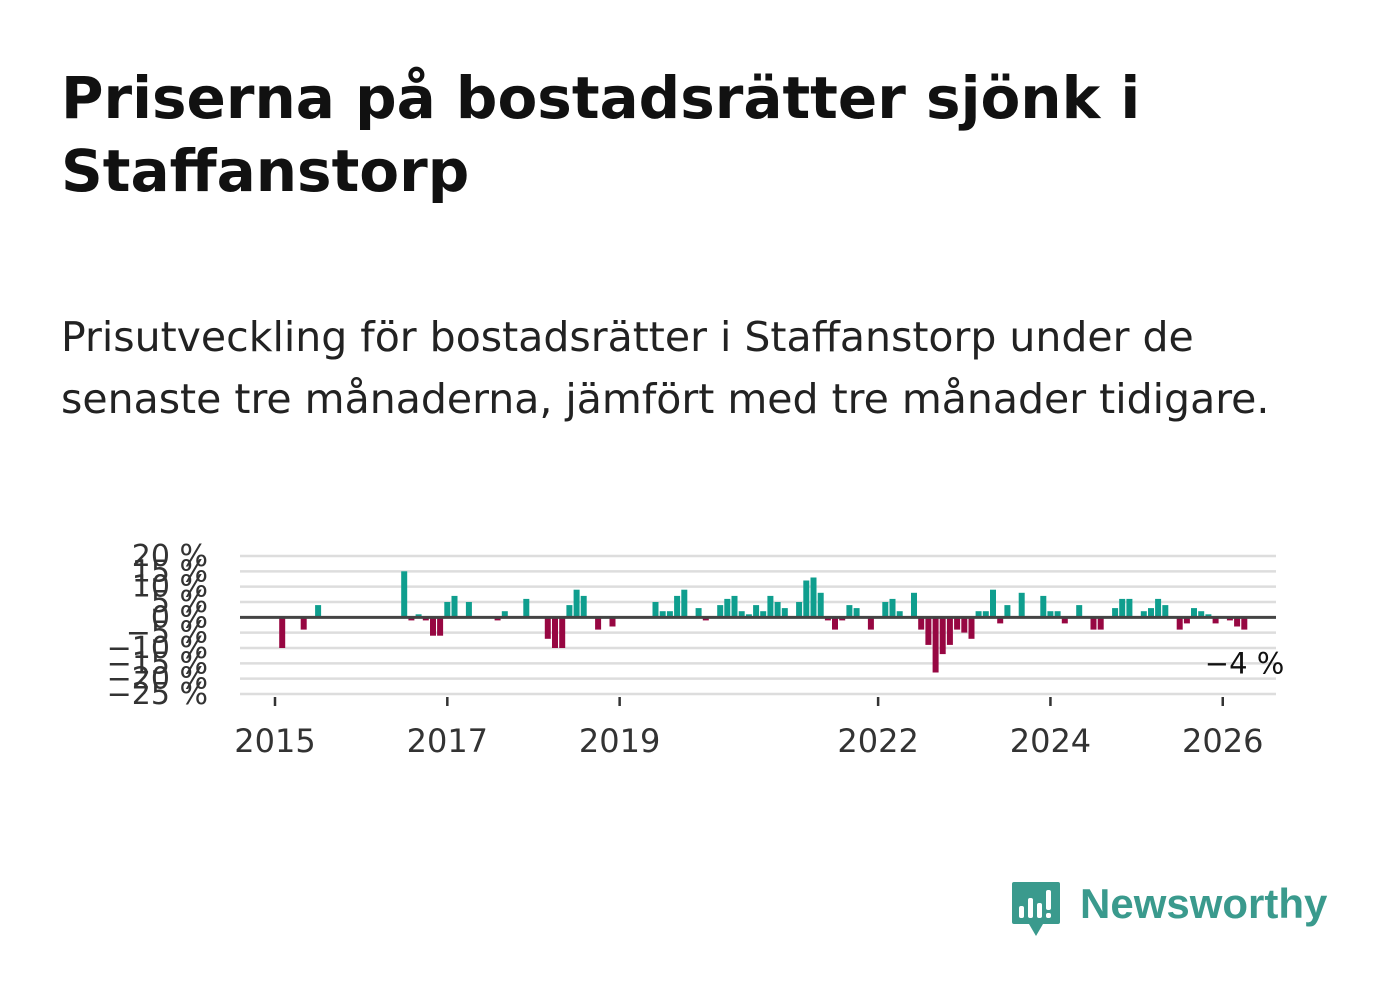  What do you see at coordinates (170, 556) in the screenshot?
I see `y-tick-label: 20 %` at bounding box center [170, 556].